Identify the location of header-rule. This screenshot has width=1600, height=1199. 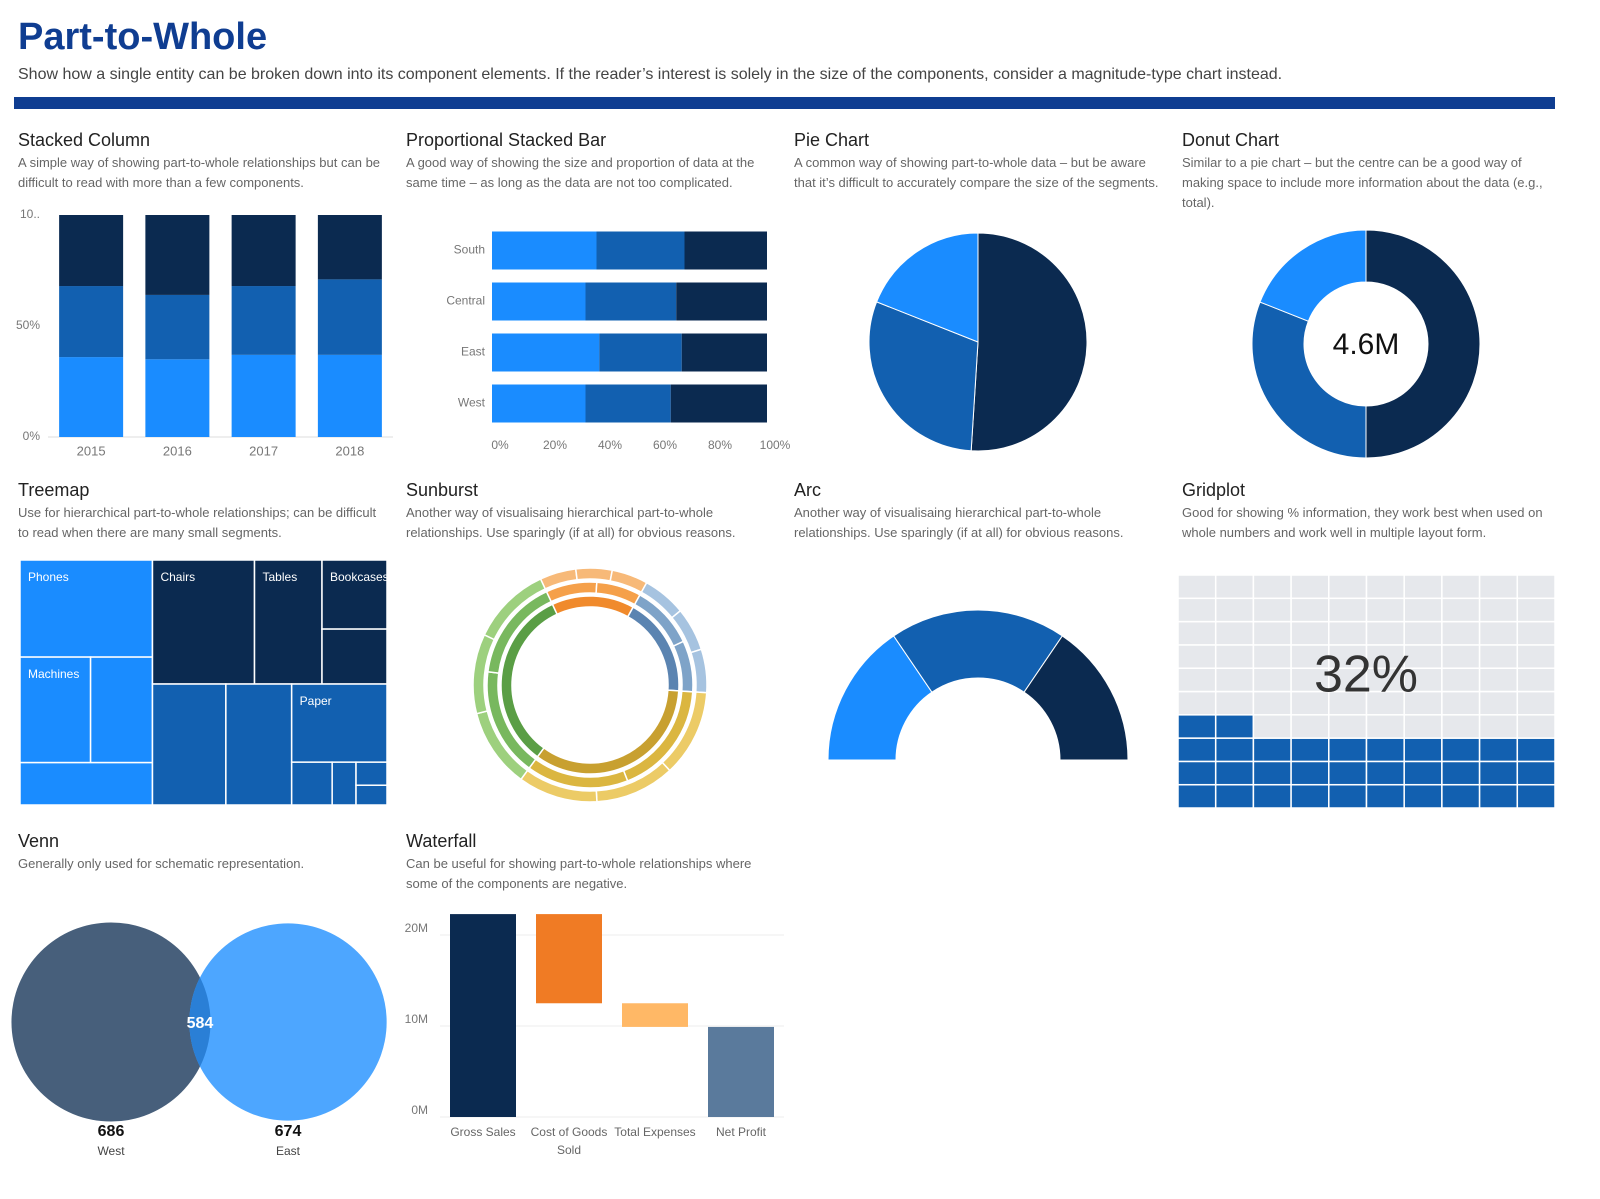
(784, 103).